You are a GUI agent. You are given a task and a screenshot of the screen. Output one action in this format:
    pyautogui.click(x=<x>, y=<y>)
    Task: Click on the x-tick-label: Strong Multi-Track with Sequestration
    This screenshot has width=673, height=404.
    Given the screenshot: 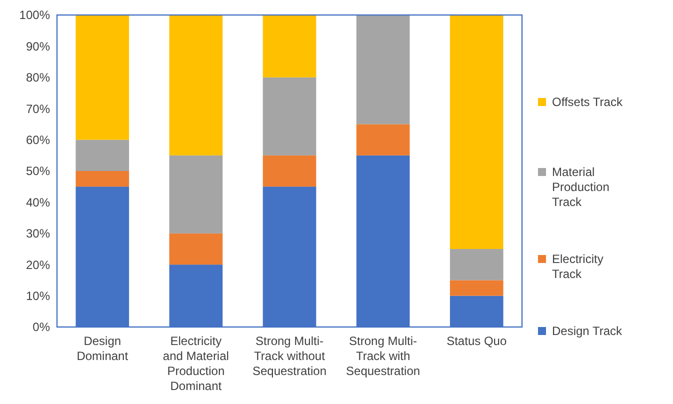 What is the action you would take?
    pyautogui.click(x=383, y=356)
    